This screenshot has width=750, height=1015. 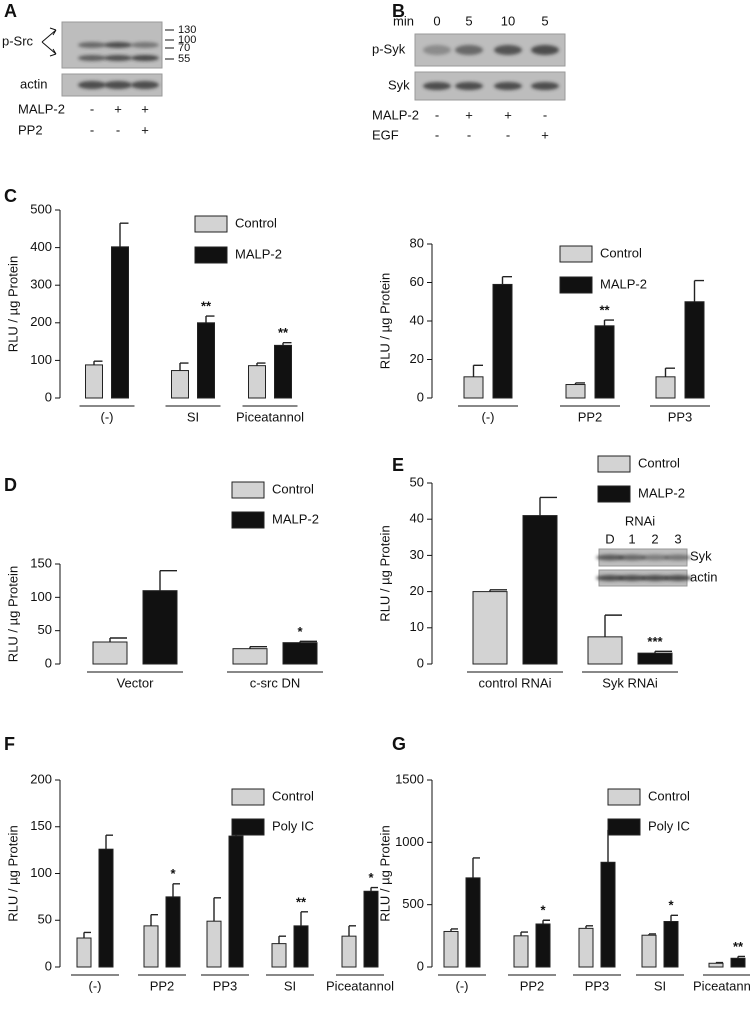 I want to click on y-tick-label: 10, so click(x=417, y=626).